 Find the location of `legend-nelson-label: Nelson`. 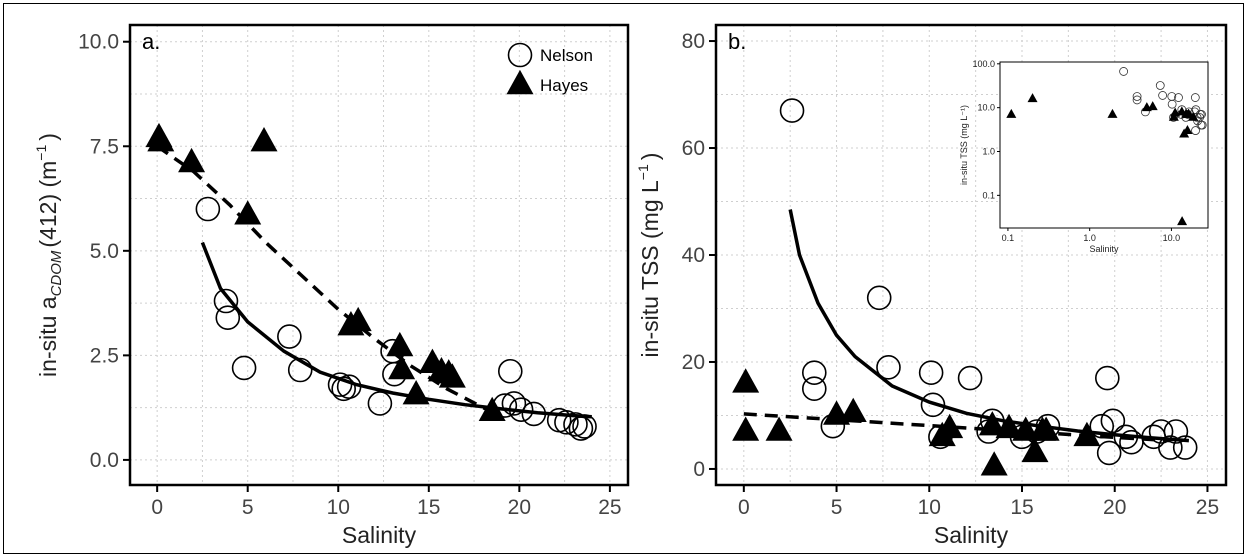

legend-nelson-label: Nelson is located at coordinates (566, 55).